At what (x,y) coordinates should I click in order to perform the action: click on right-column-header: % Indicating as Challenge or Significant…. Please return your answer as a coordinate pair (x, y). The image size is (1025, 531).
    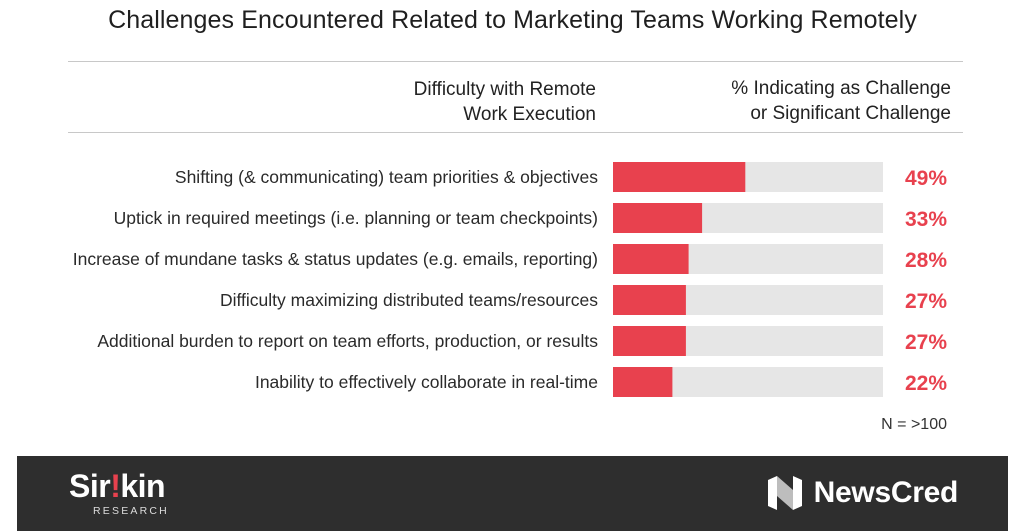
    Looking at the image, I should click on (841, 101).